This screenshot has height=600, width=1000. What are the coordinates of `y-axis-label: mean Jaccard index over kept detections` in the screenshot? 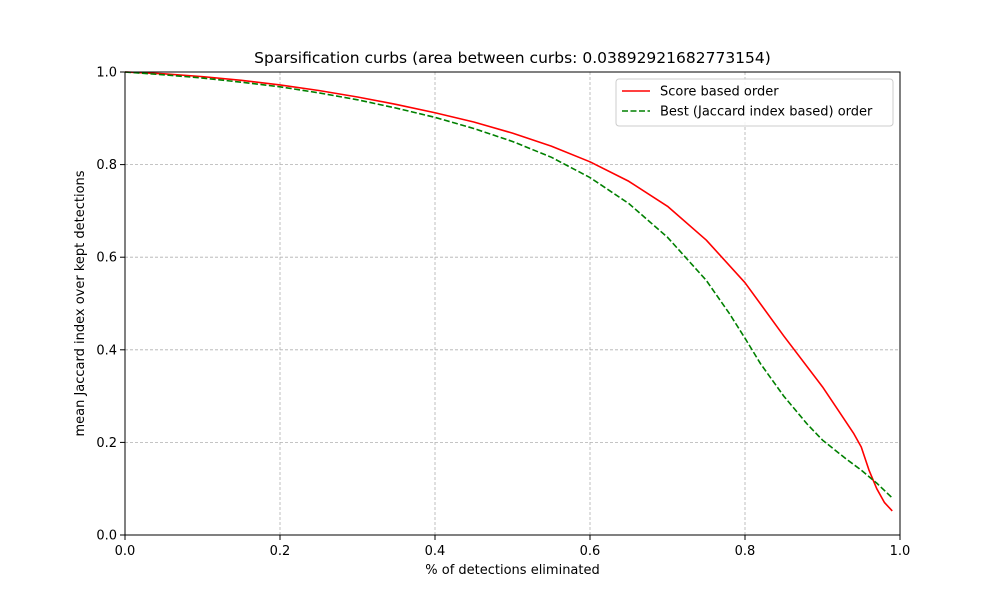 It's located at (80, 303).